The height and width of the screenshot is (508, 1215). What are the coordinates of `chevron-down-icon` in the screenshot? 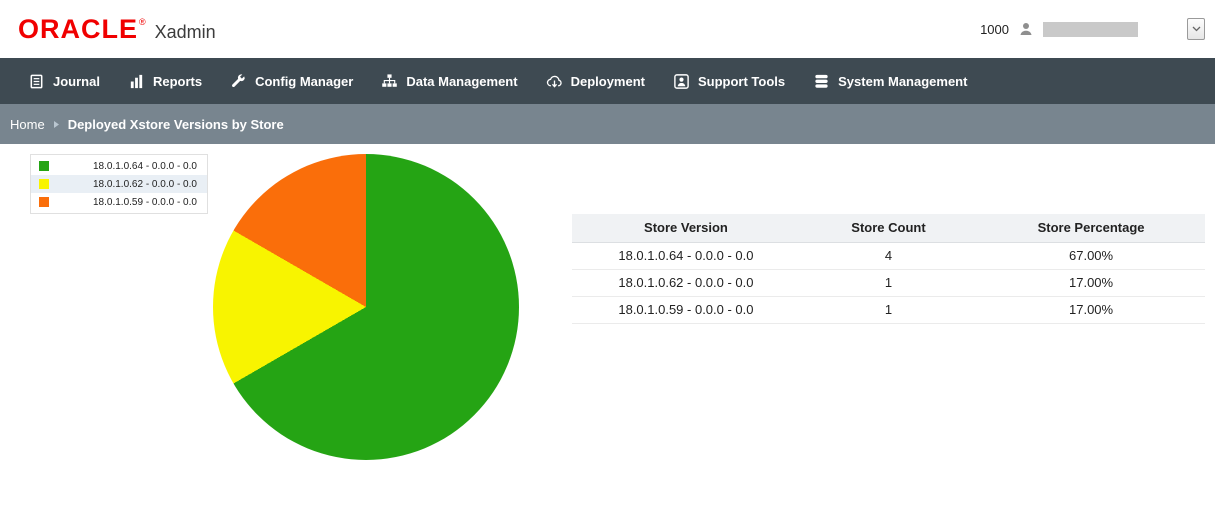 It's located at (1196, 29).